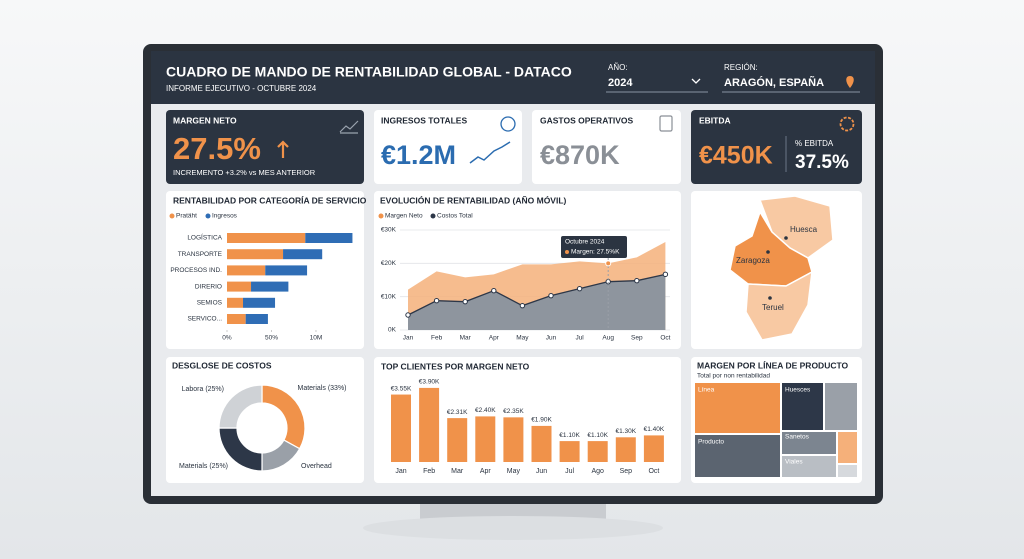 The height and width of the screenshot is (559, 1024). What do you see at coordinates (814, 143) in the screenshot?
I see `kpi-sub-label: % EBITDA` at bounding box center [814, 143].